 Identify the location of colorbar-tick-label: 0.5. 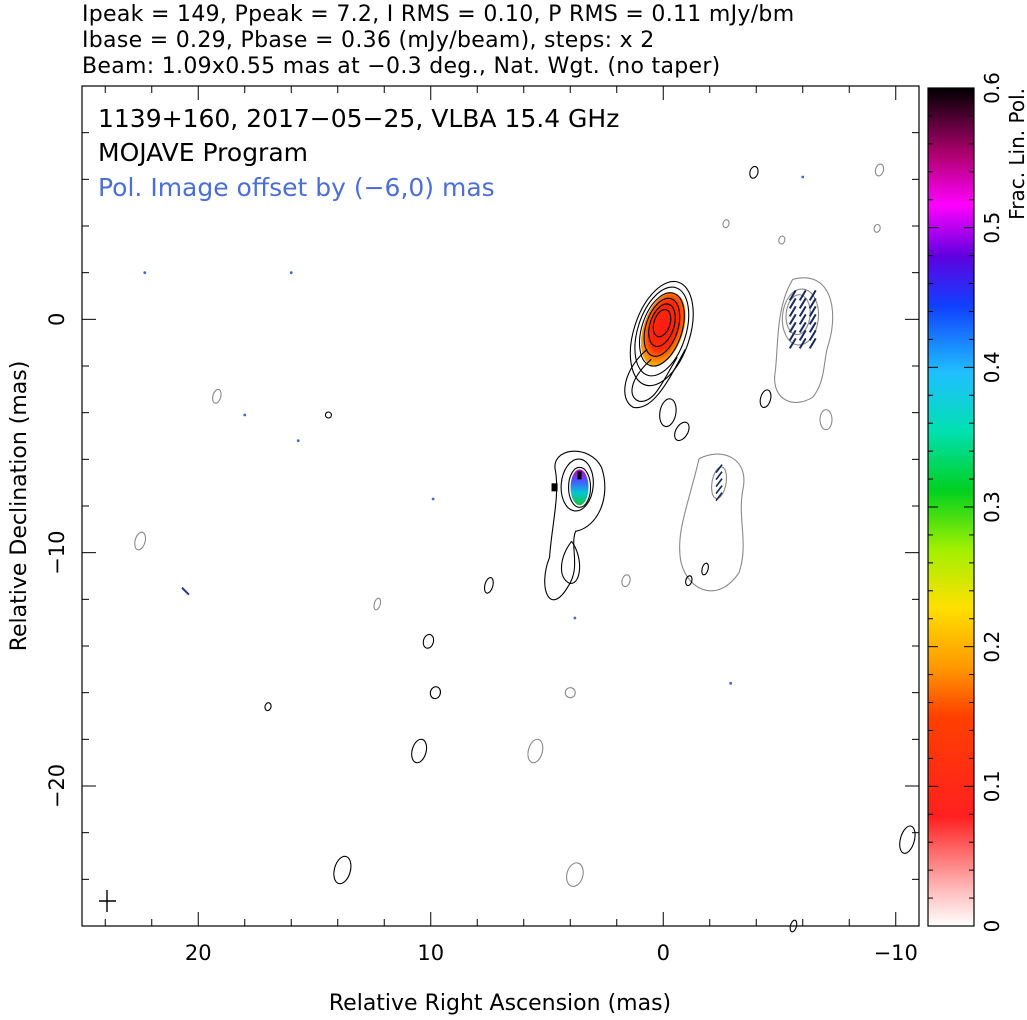
(992, 228).